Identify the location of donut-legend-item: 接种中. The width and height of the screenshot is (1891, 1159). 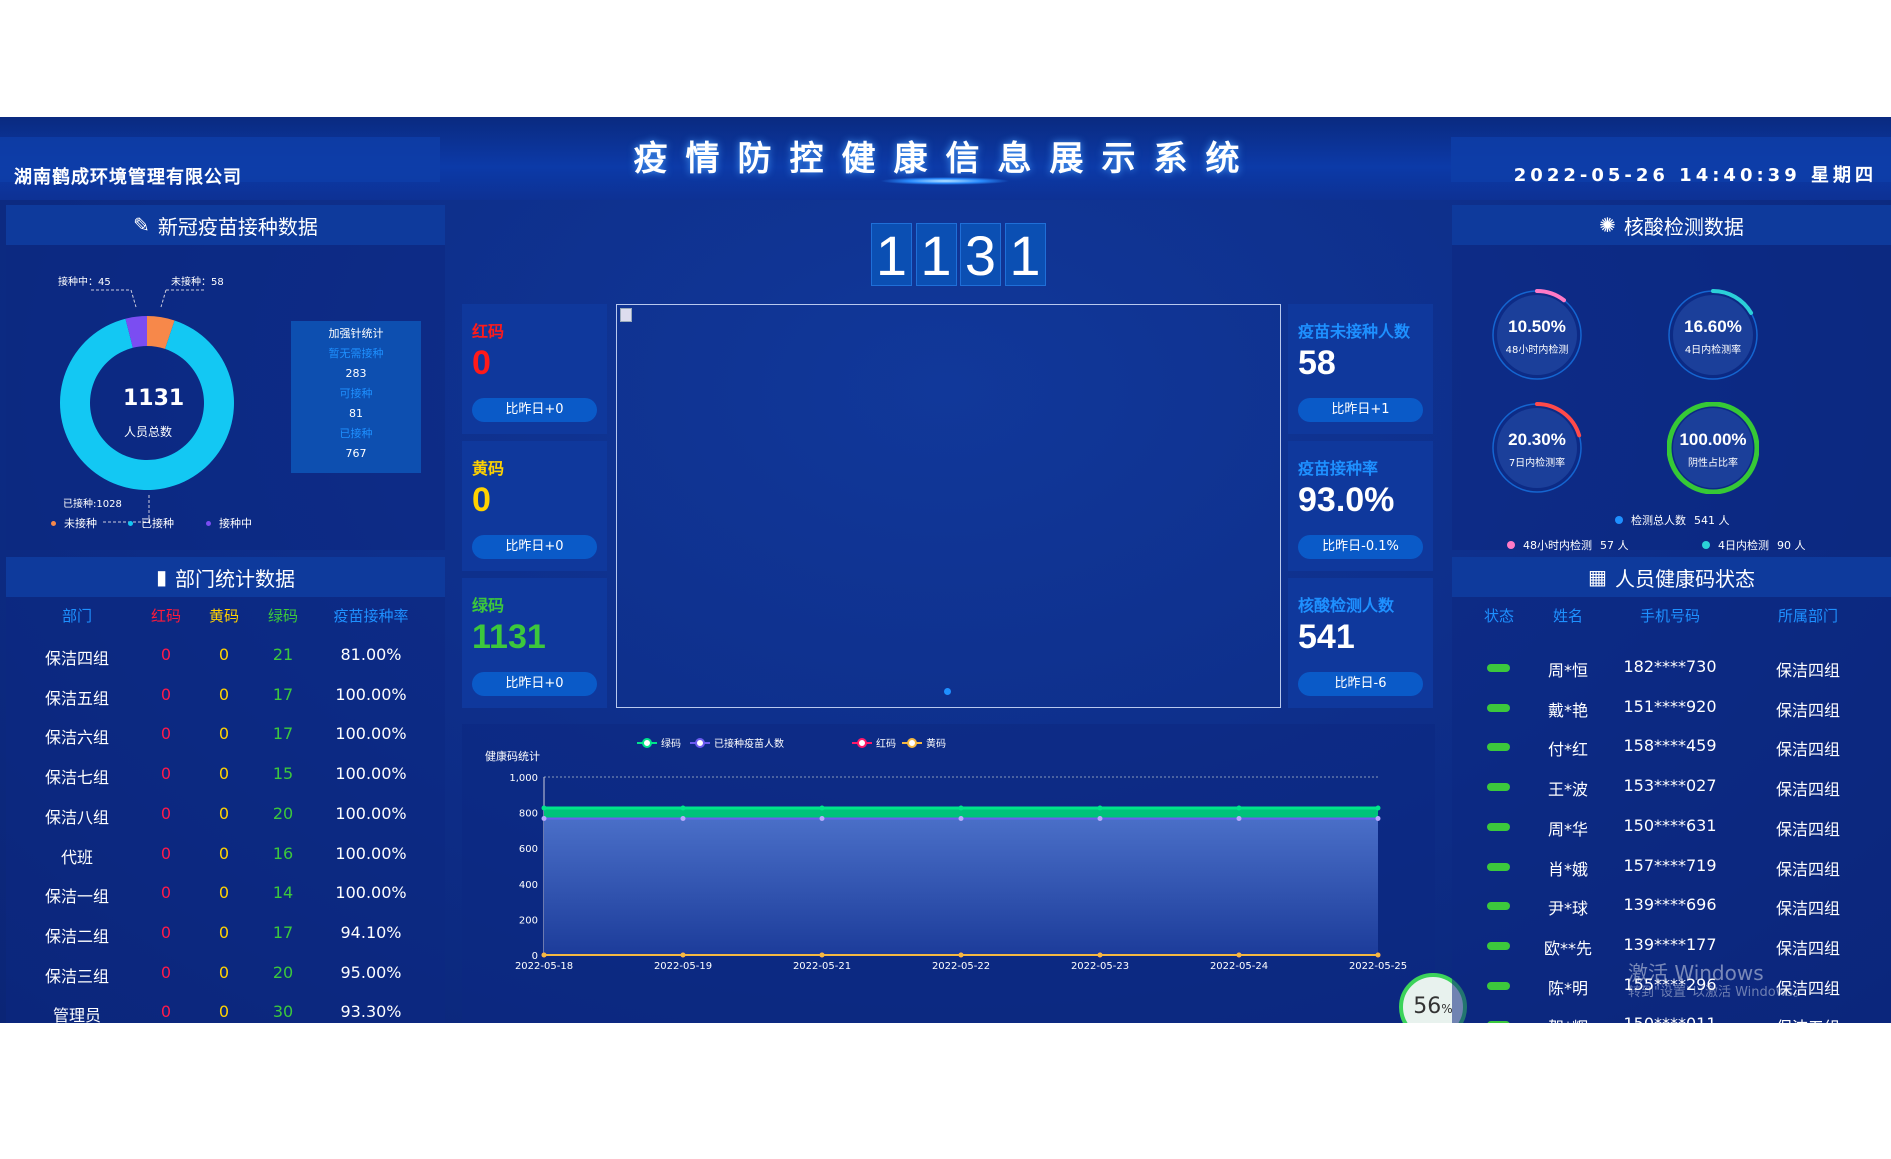
(229, 523).